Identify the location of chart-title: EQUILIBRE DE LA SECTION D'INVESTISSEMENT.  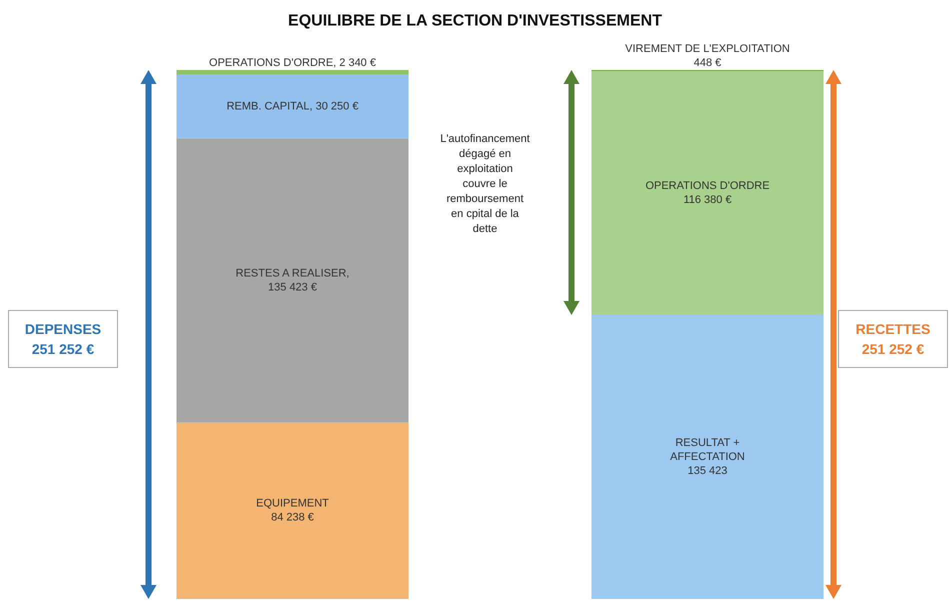
(475, 21).